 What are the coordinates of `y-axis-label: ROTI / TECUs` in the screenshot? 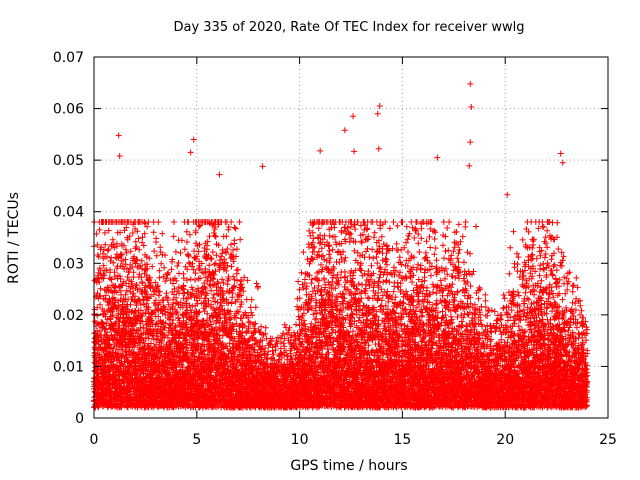 It's located at (14, 238).